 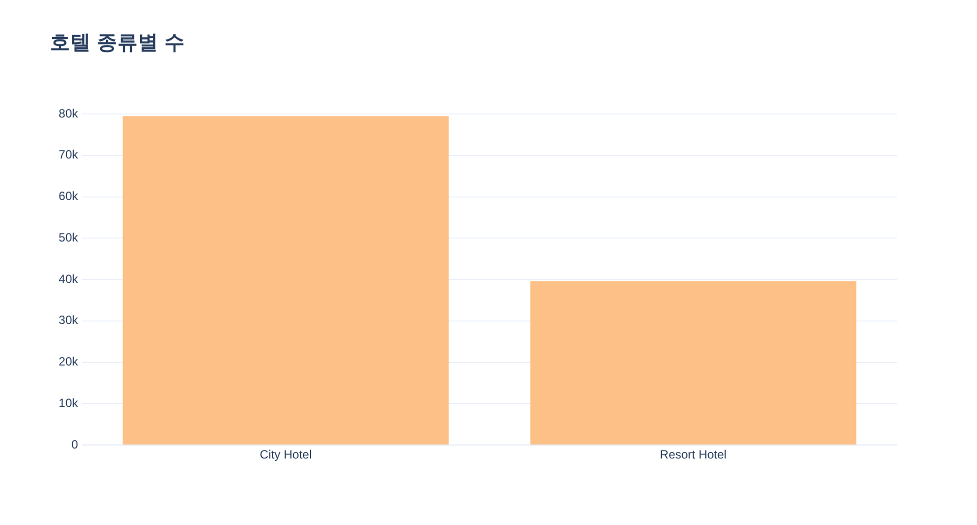 I want to click on y-tick-label: 80k, so click(x=68, y=113).